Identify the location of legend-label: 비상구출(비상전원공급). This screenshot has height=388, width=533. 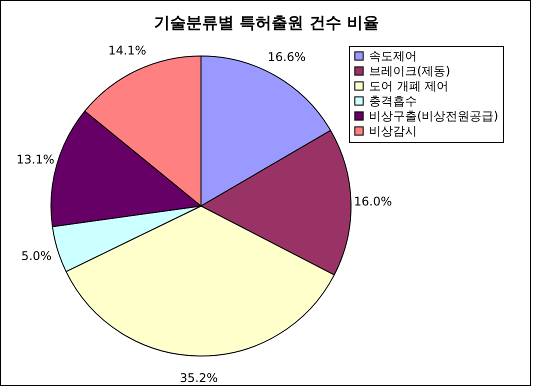
(433, 116).